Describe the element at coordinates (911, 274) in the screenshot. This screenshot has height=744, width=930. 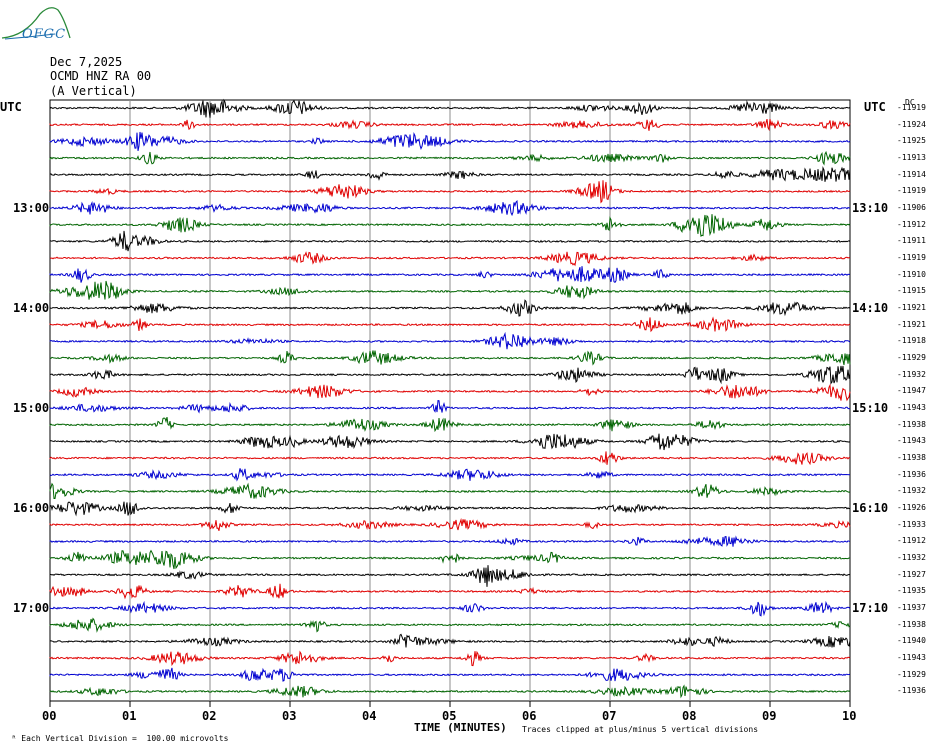
I see `dc-offset-label: -11910` at that location.